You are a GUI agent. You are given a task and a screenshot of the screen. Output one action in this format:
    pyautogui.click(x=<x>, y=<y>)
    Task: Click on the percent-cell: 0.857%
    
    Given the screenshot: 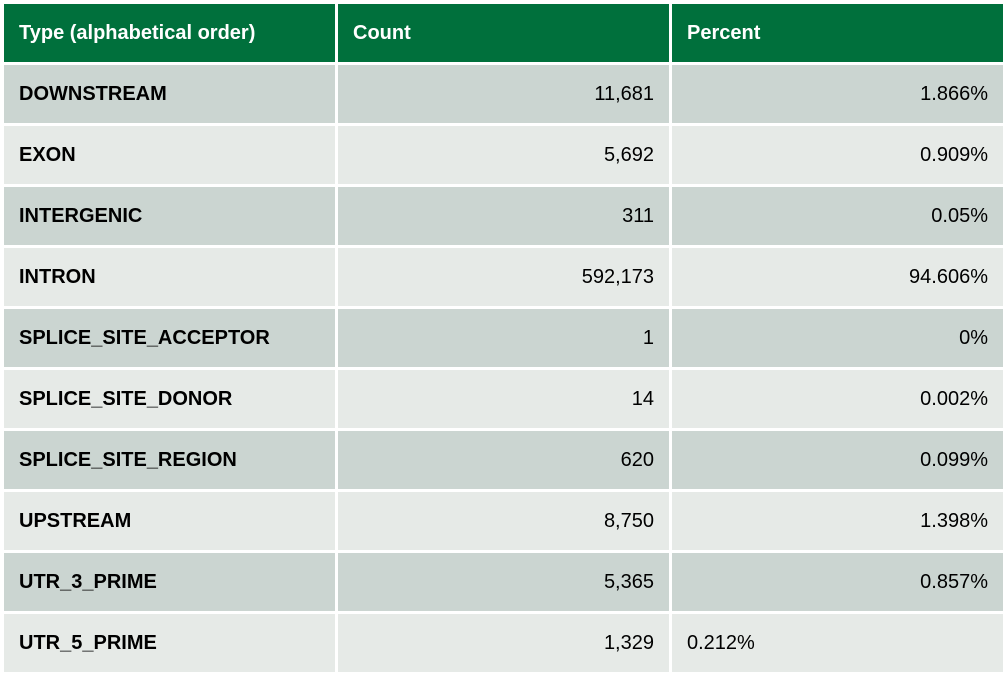 What is the action you would take?
    pyautogui.click(x=837, y=582)
    